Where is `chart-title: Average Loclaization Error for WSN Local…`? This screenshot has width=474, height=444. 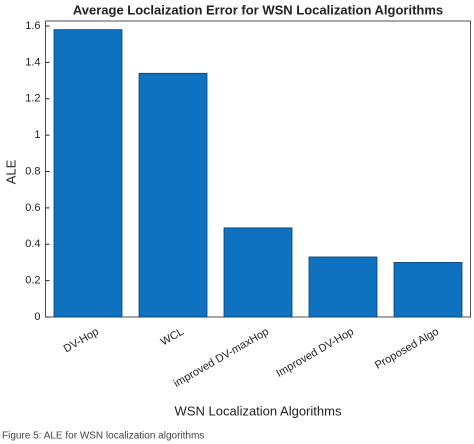
chart-title: Average Loclaization Error for WSN Local… is located at coordinates (258, 9).